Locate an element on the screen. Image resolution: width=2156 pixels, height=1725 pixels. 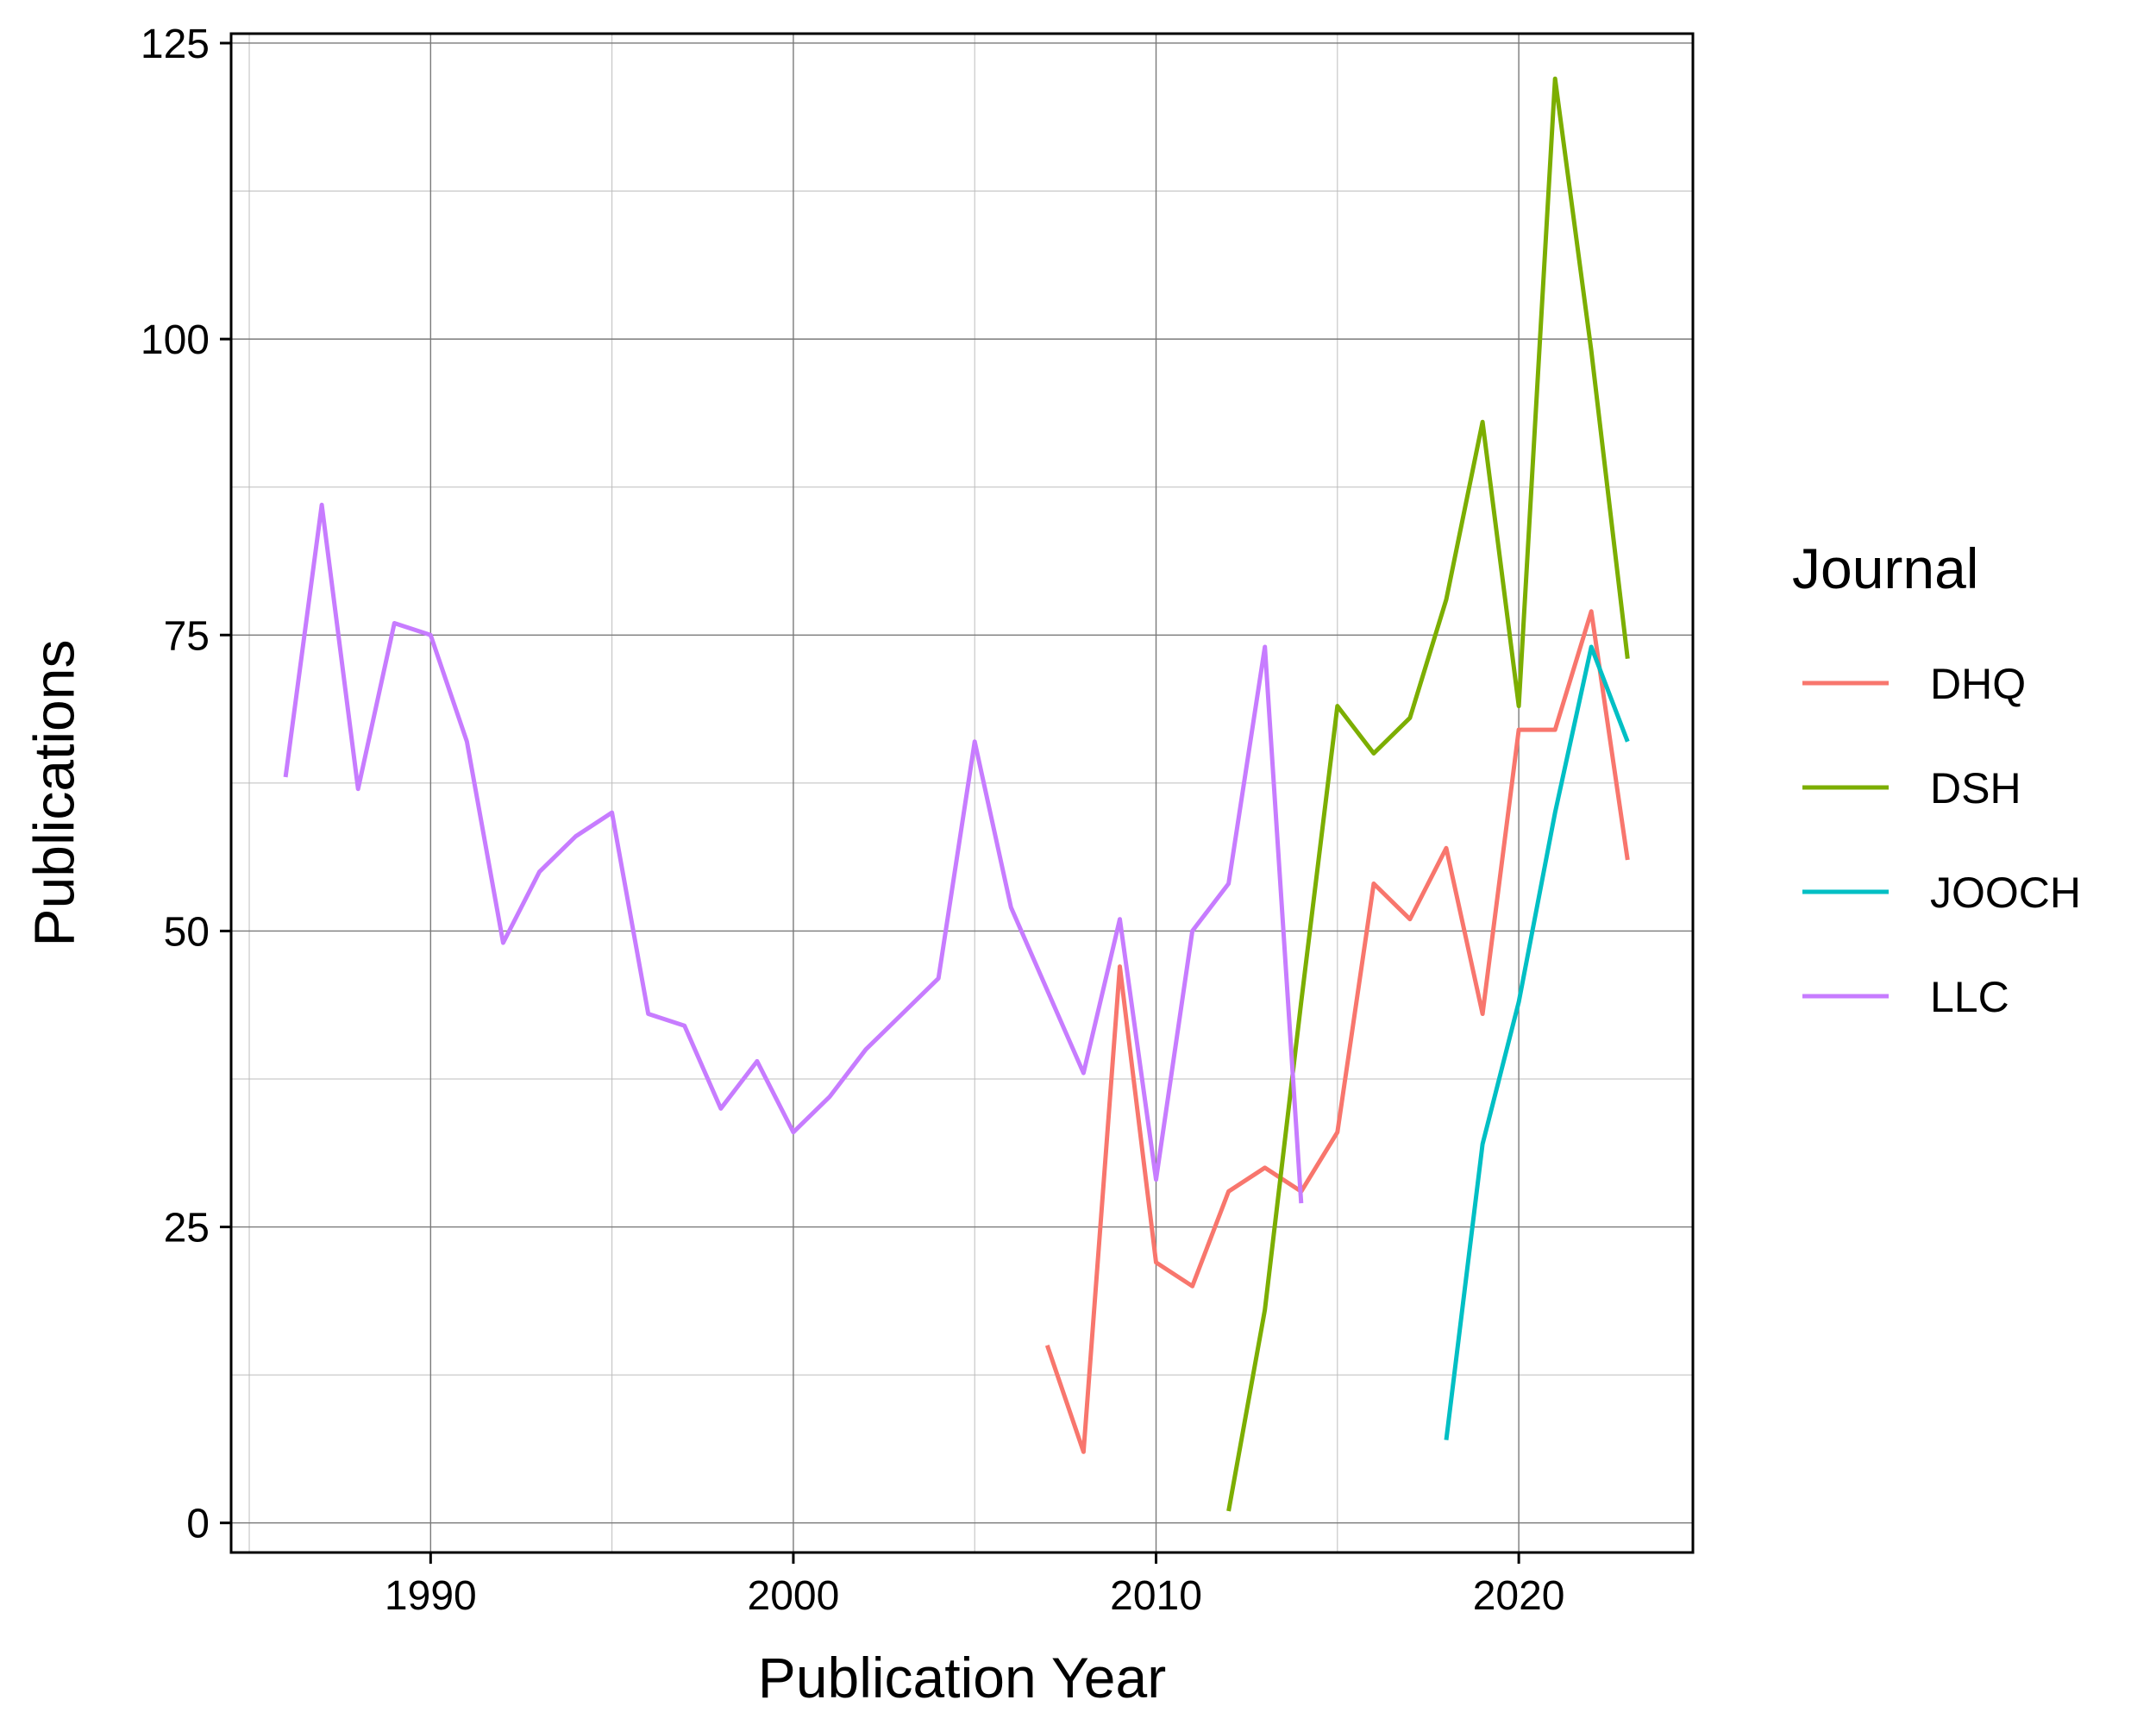
legend: Journal DHQ DSH JOOCH LLC is located at coordinates (1936, 779).